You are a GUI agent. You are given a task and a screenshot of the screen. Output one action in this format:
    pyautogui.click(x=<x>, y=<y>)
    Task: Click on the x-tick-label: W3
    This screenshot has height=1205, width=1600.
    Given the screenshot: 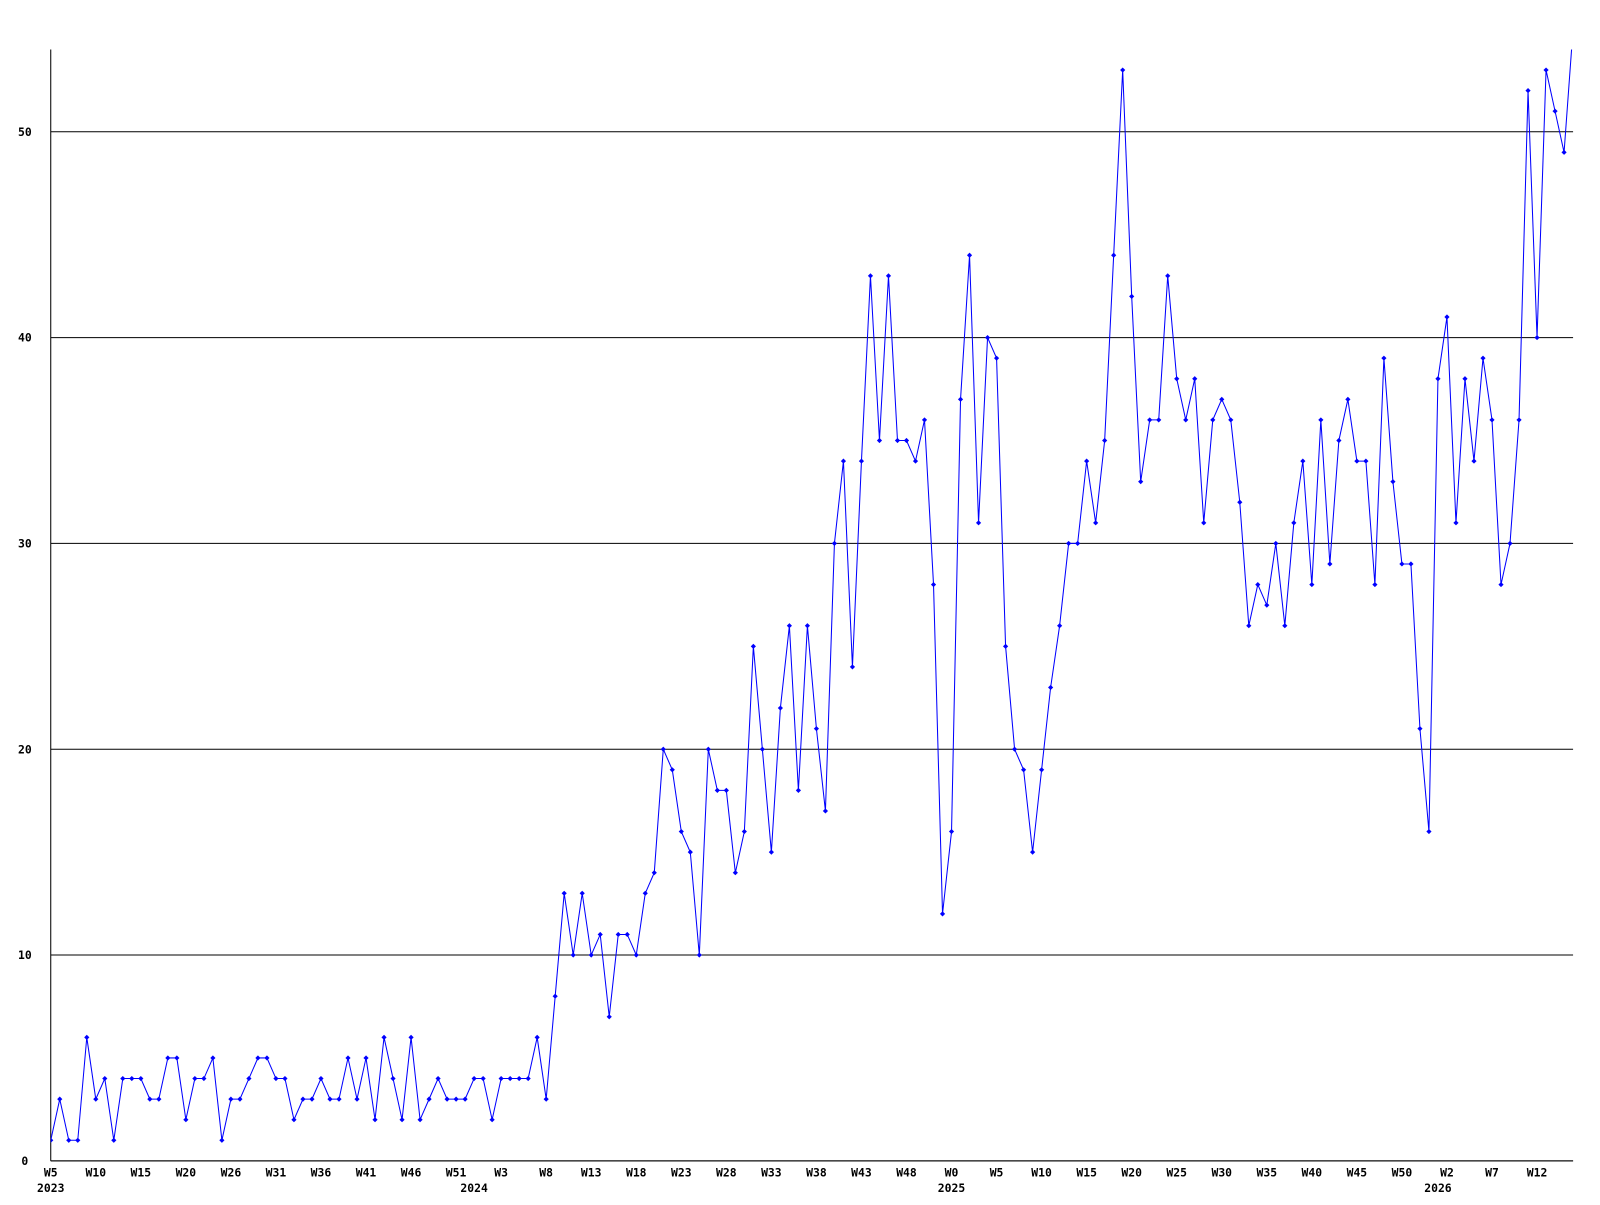 What is the action you would take?
    pyautogui.click(x=501, y=1172)
    